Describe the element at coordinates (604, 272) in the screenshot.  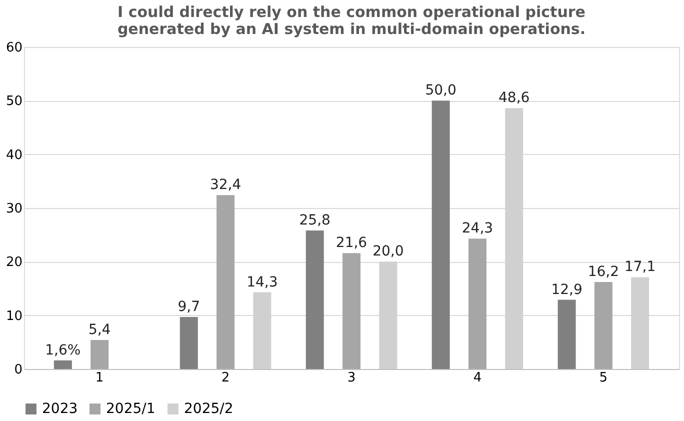
I see `data-label: 16,2` at that location.